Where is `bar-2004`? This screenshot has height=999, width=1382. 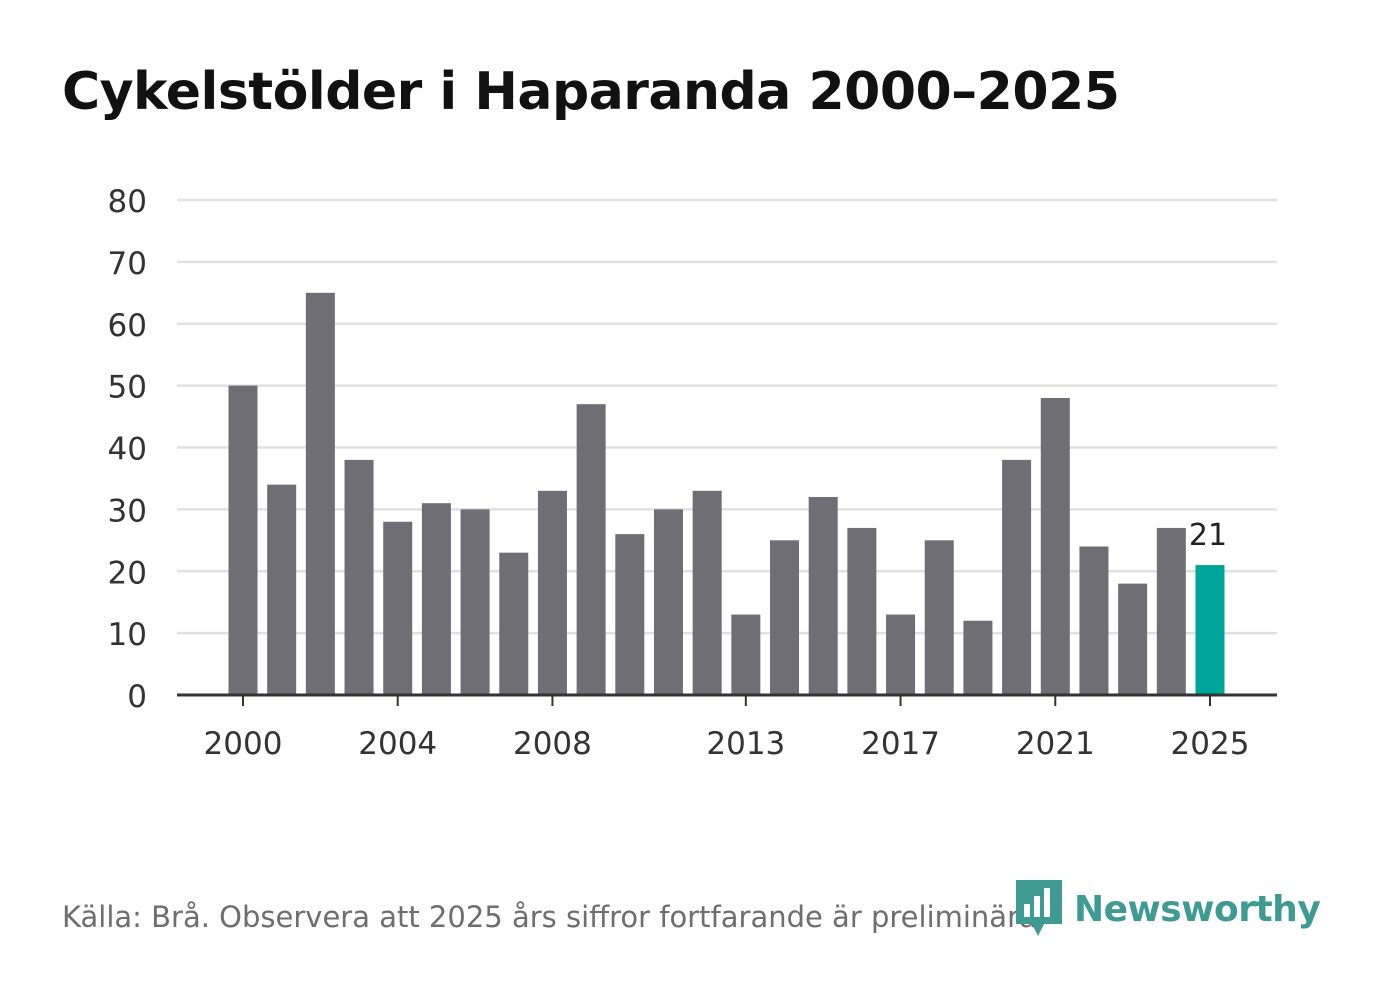
bar-2004 is located at coordinates (398, 608).